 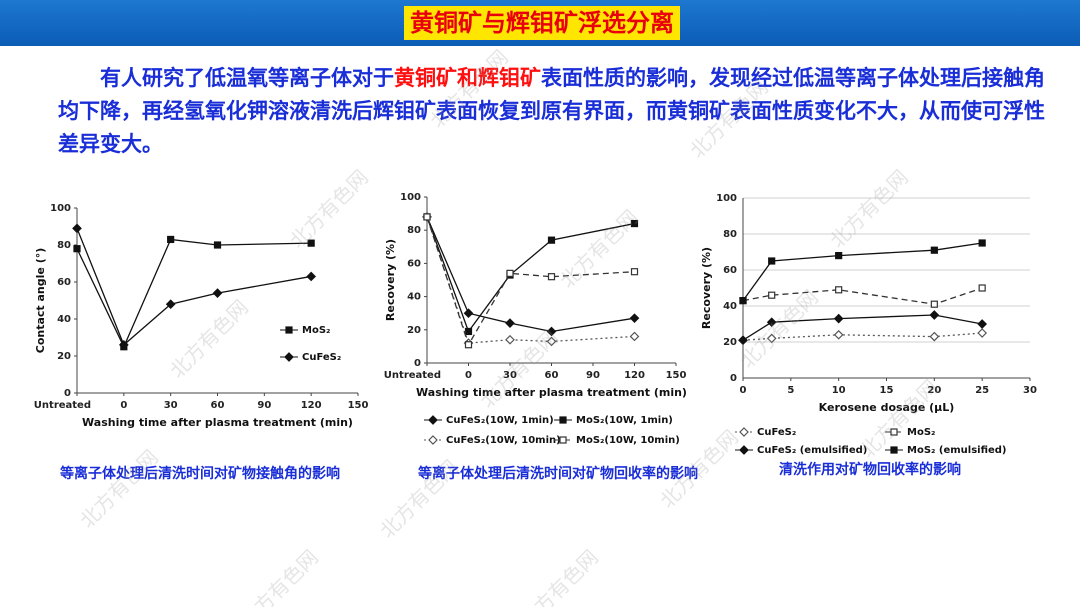 What do you see at coordinates (503, 440) in the screenshot?
I see `legend-label: CuFeS₂(10W, 10min)` at bounding box center [503, 440].